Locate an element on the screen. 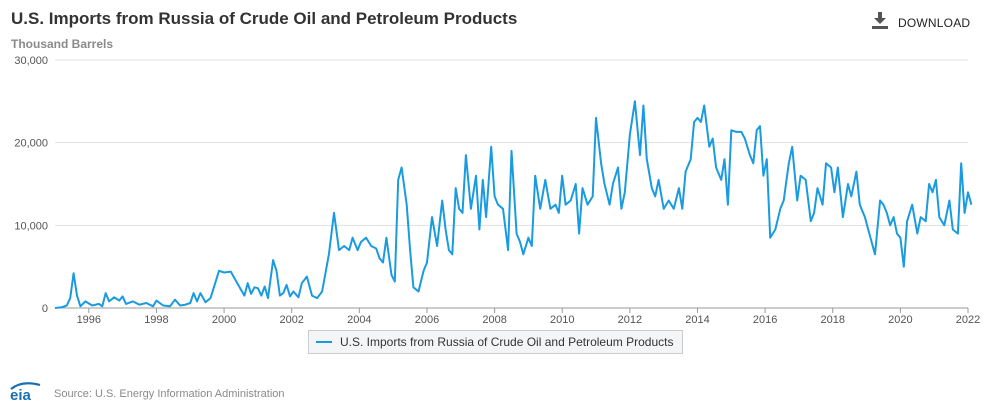  x-tick-label: 2000 is located at coordinates (224, 320).